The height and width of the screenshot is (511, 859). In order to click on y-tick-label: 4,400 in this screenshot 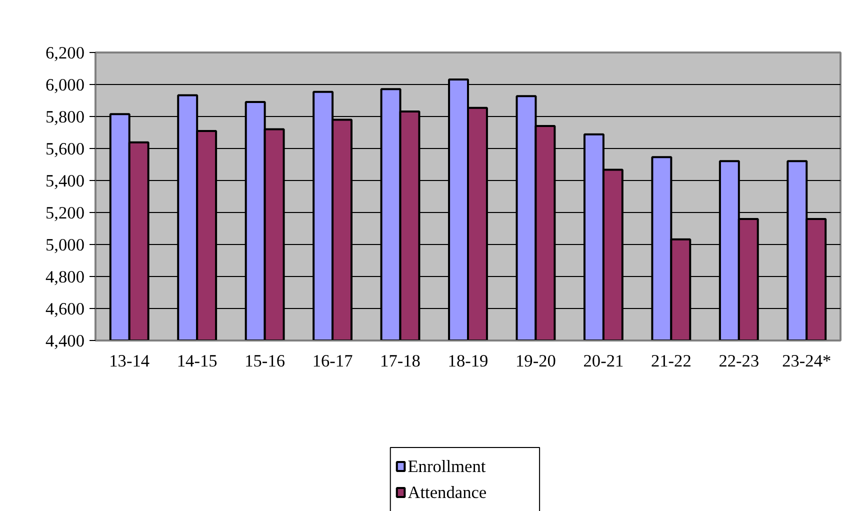, I will do `click(65, 341)`.